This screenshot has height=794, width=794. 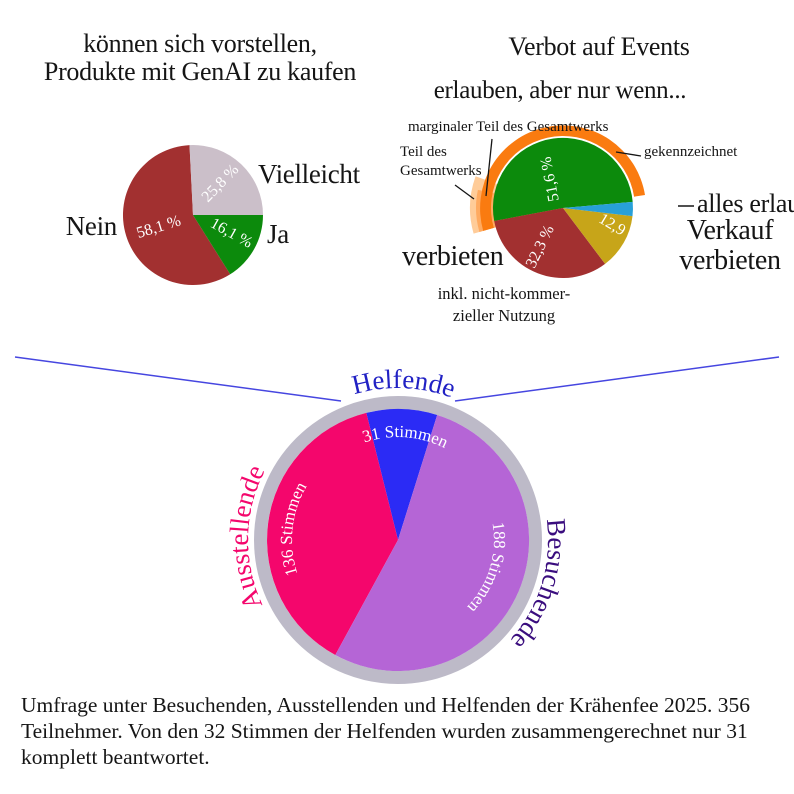 I want to click on participants-ring, so click(x=398, y=540).